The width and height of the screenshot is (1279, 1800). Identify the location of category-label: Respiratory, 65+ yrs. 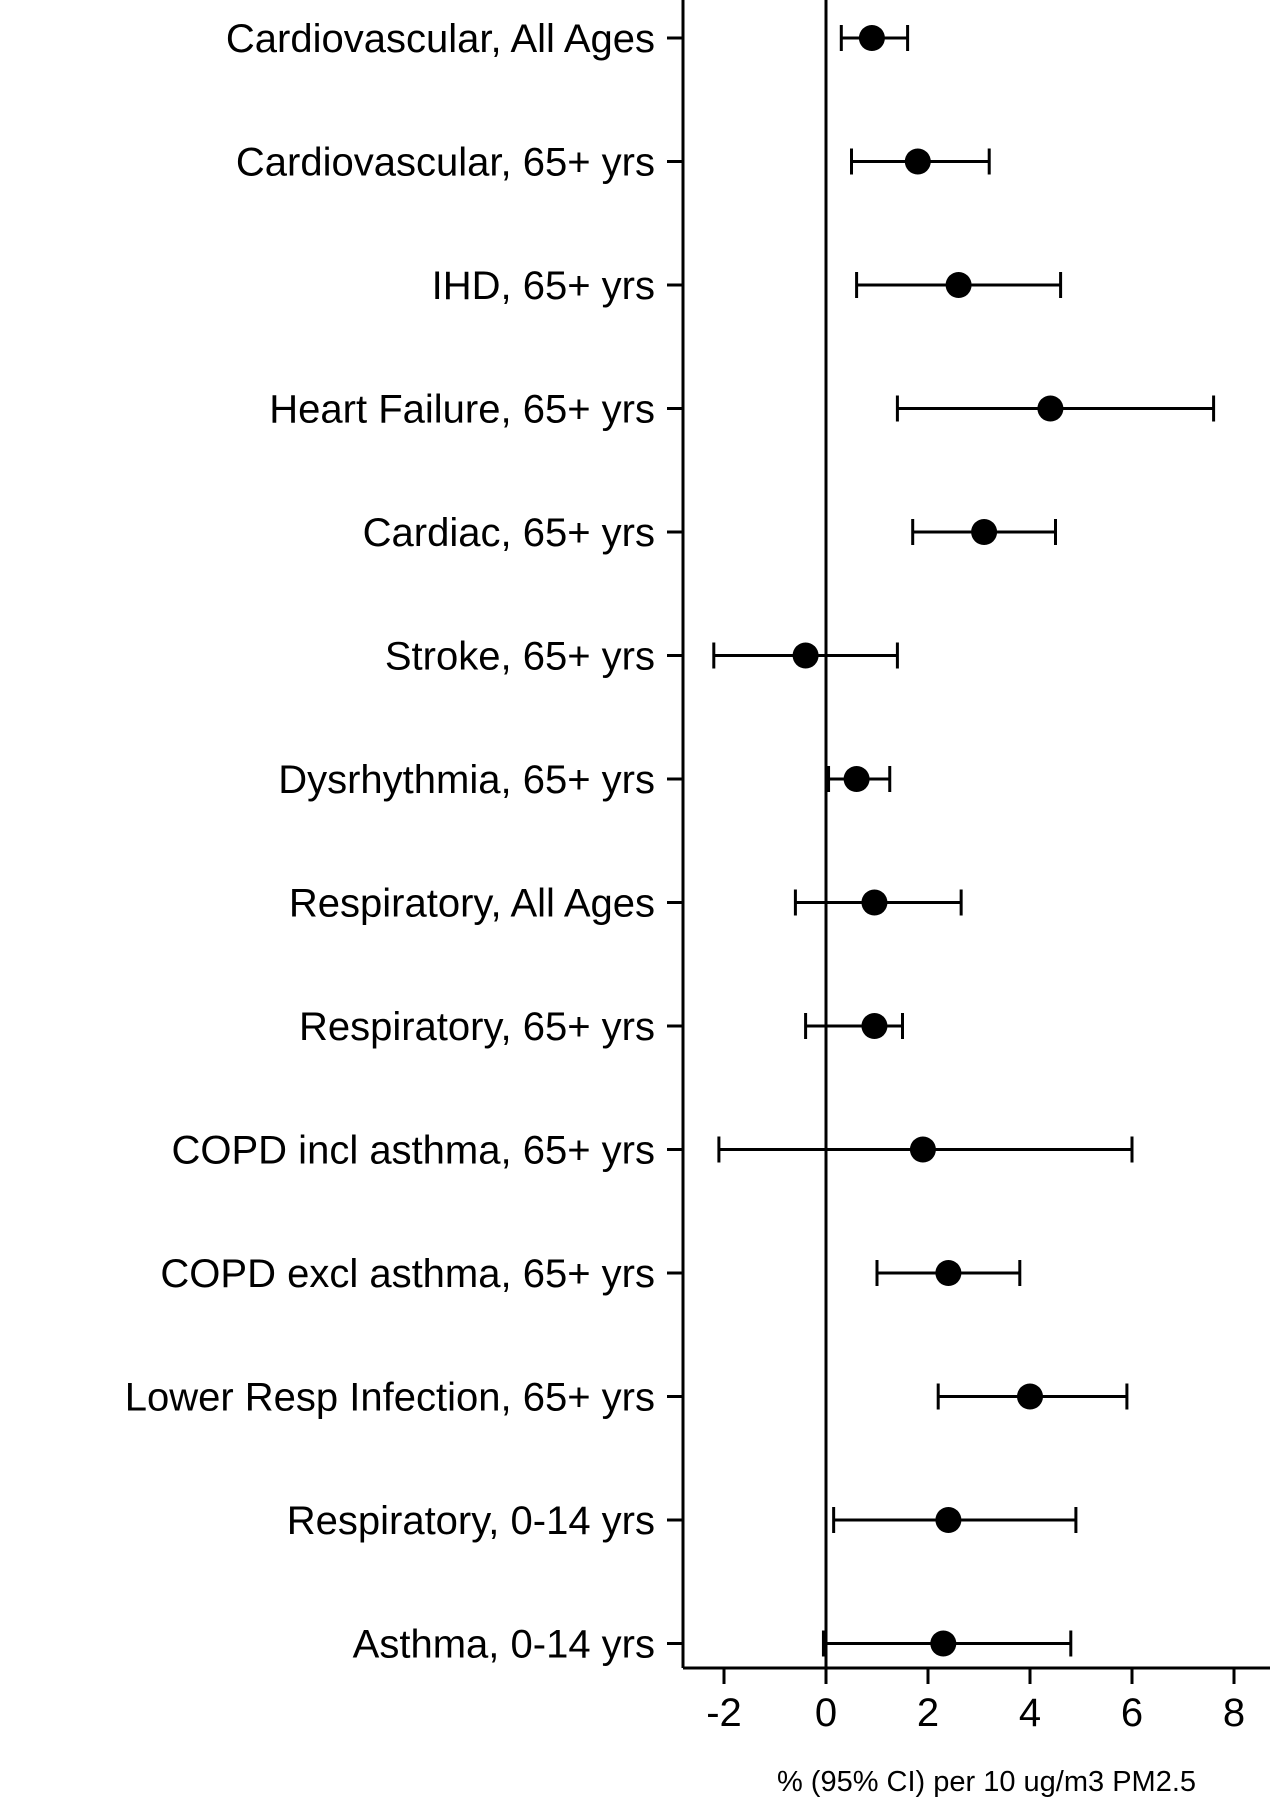
(477, 1027).